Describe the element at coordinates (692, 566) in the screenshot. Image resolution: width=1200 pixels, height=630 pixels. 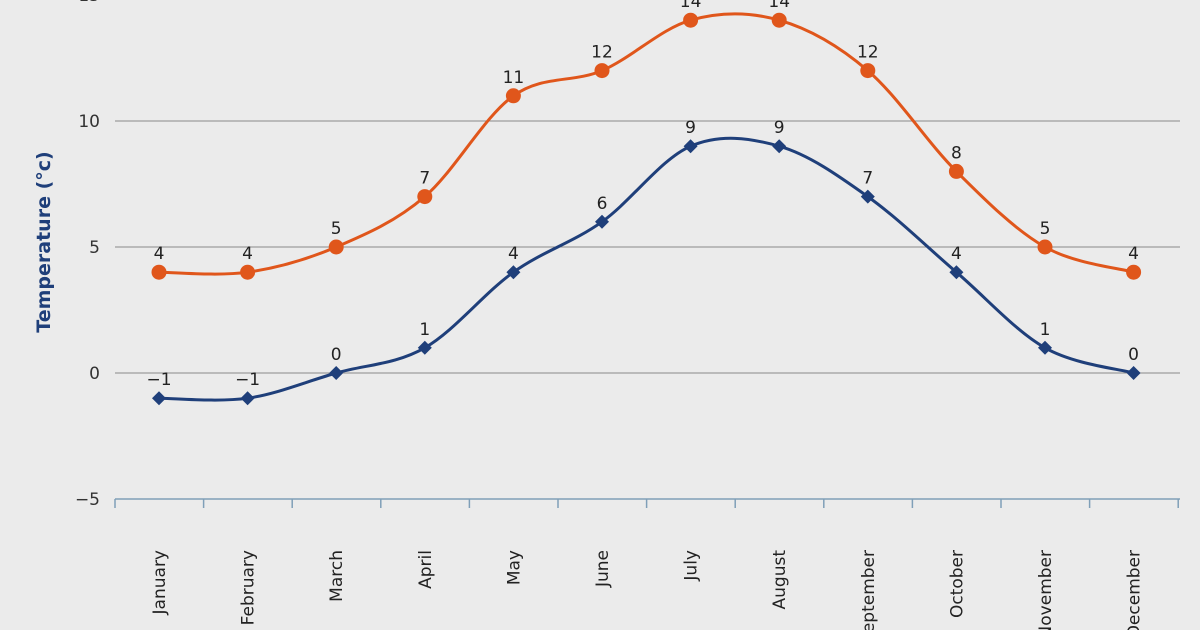
I see `category-label: July` at that location.